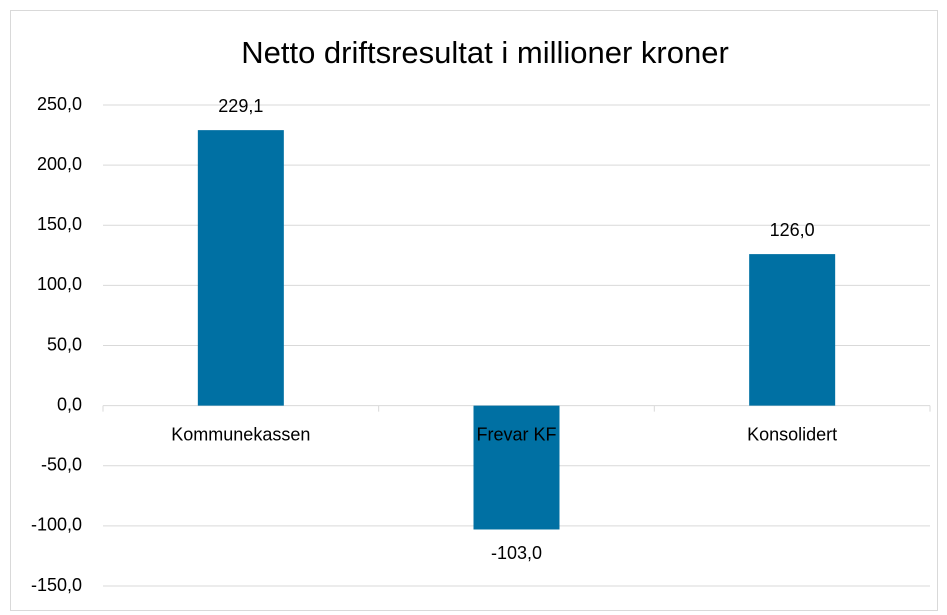 The image size is (947, 615). I want to click on y-tick-label: 50,0, so click(64, 344).